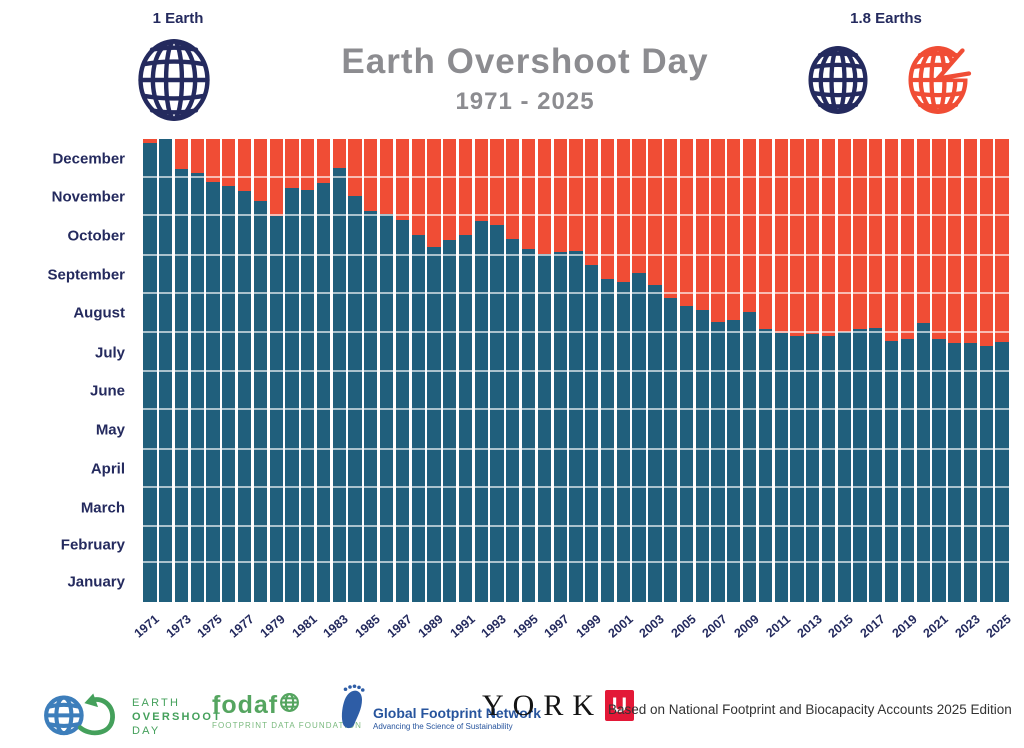 The image size is (1024, 748). I want to click on bar-1978, so click(260, 370).